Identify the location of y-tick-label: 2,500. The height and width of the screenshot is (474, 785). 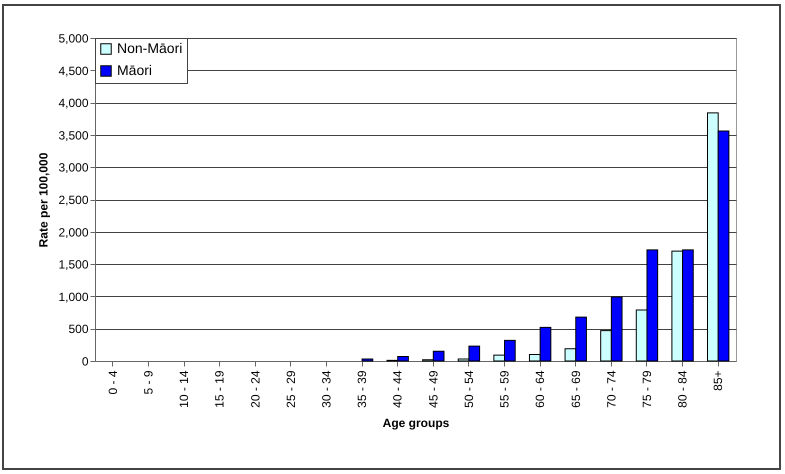
(73, 200).